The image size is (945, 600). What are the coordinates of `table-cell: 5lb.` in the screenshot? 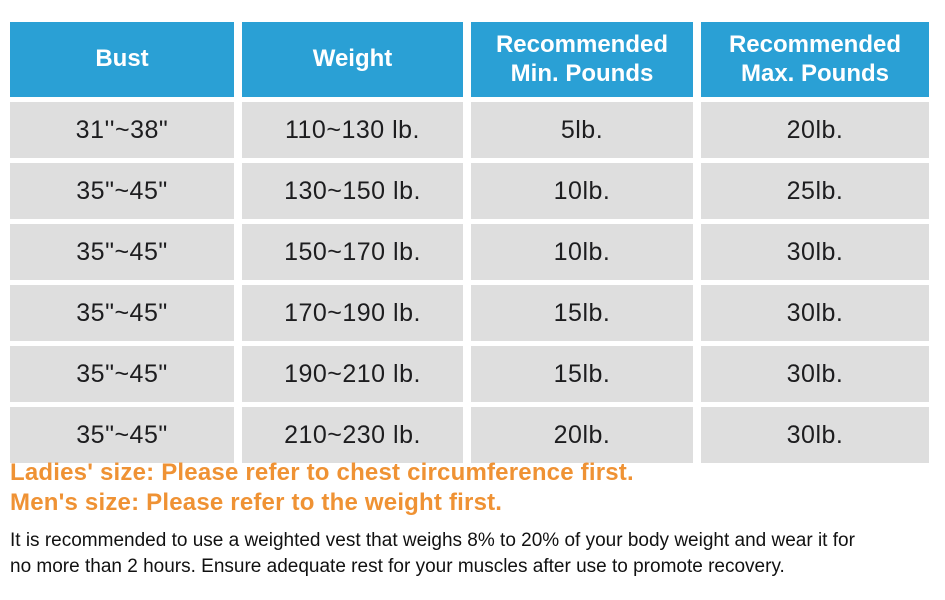 It's located at (582, 130).